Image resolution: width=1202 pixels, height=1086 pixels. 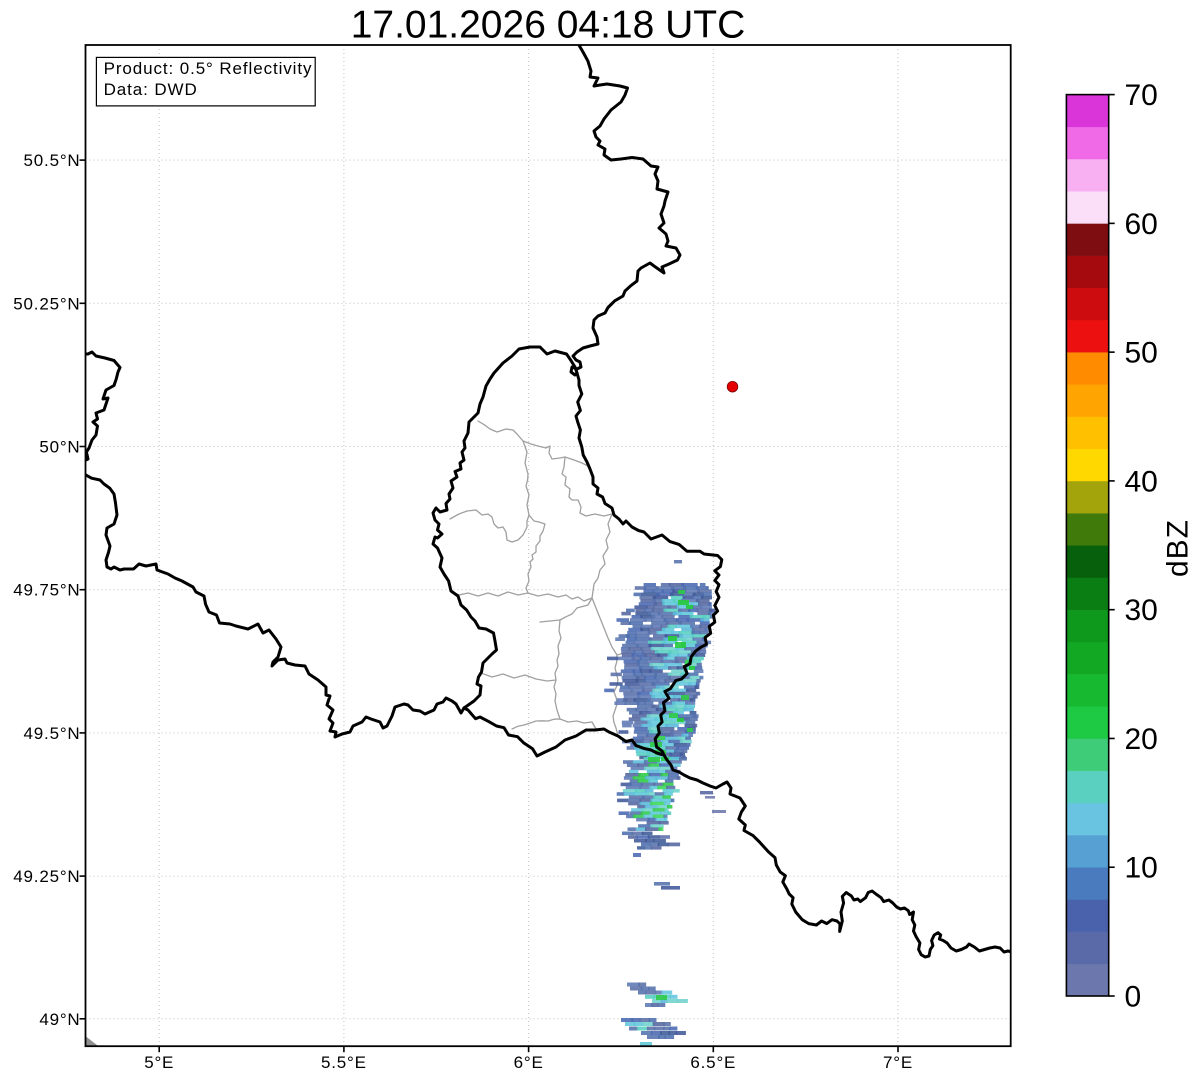 What do you see at coordinates (46, 303) in the screenshot?
I see `svg-text: 50.25°N` at bounding box center [46, 303].